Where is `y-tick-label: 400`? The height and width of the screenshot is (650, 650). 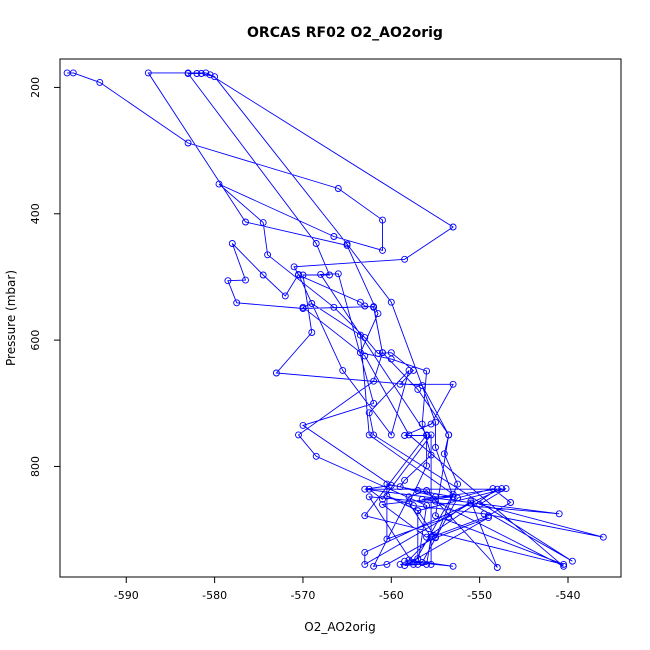 y-tick-label: 400 is located at coordinates (35, 213).